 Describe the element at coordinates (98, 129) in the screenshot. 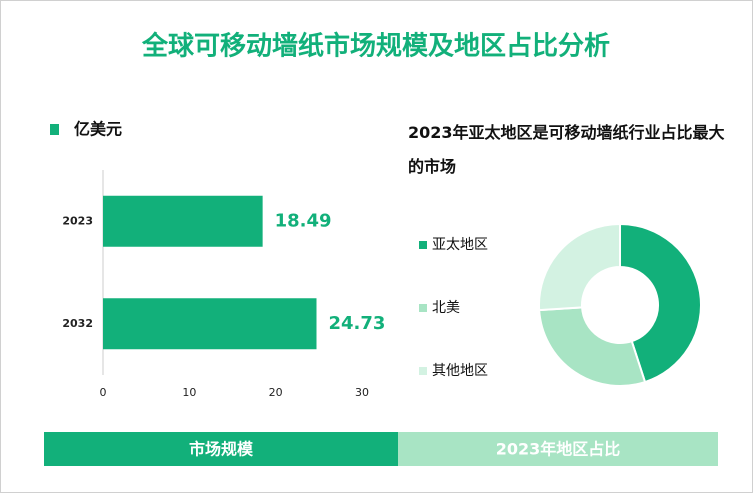

I see `legend-label: 亿美元` at that location.